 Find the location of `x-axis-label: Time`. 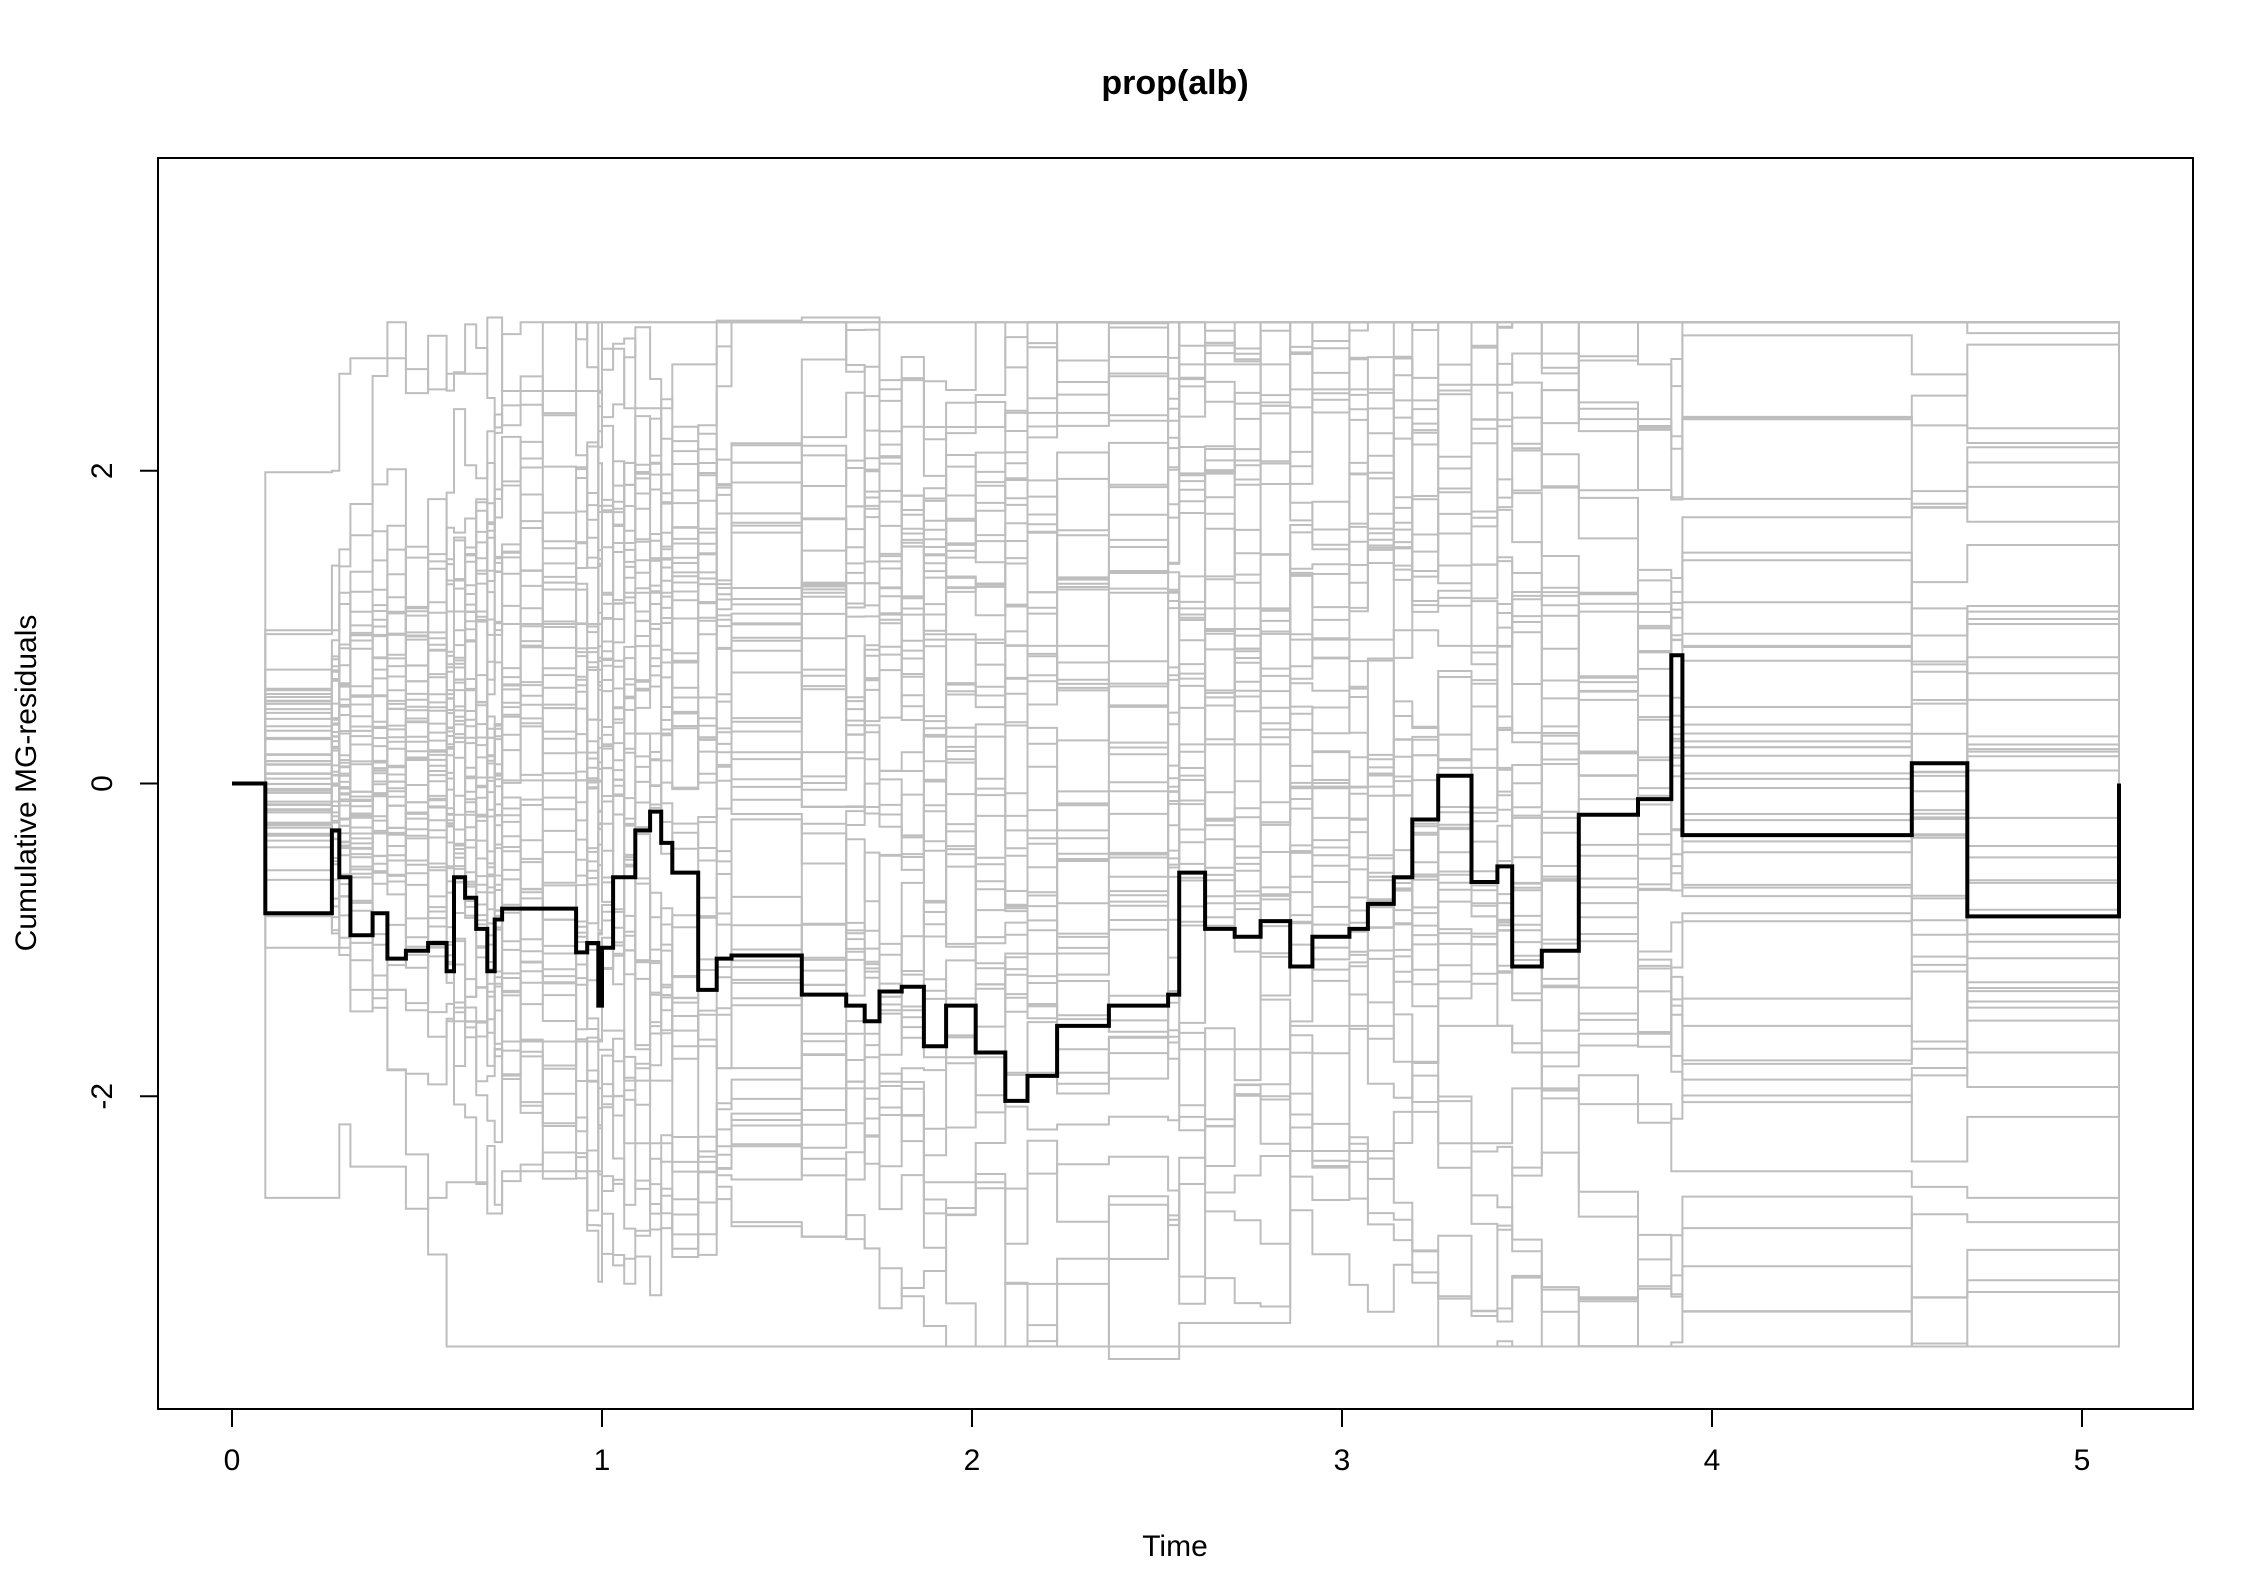

x-axis-label: Time is located at coordinates (1175, 1546).